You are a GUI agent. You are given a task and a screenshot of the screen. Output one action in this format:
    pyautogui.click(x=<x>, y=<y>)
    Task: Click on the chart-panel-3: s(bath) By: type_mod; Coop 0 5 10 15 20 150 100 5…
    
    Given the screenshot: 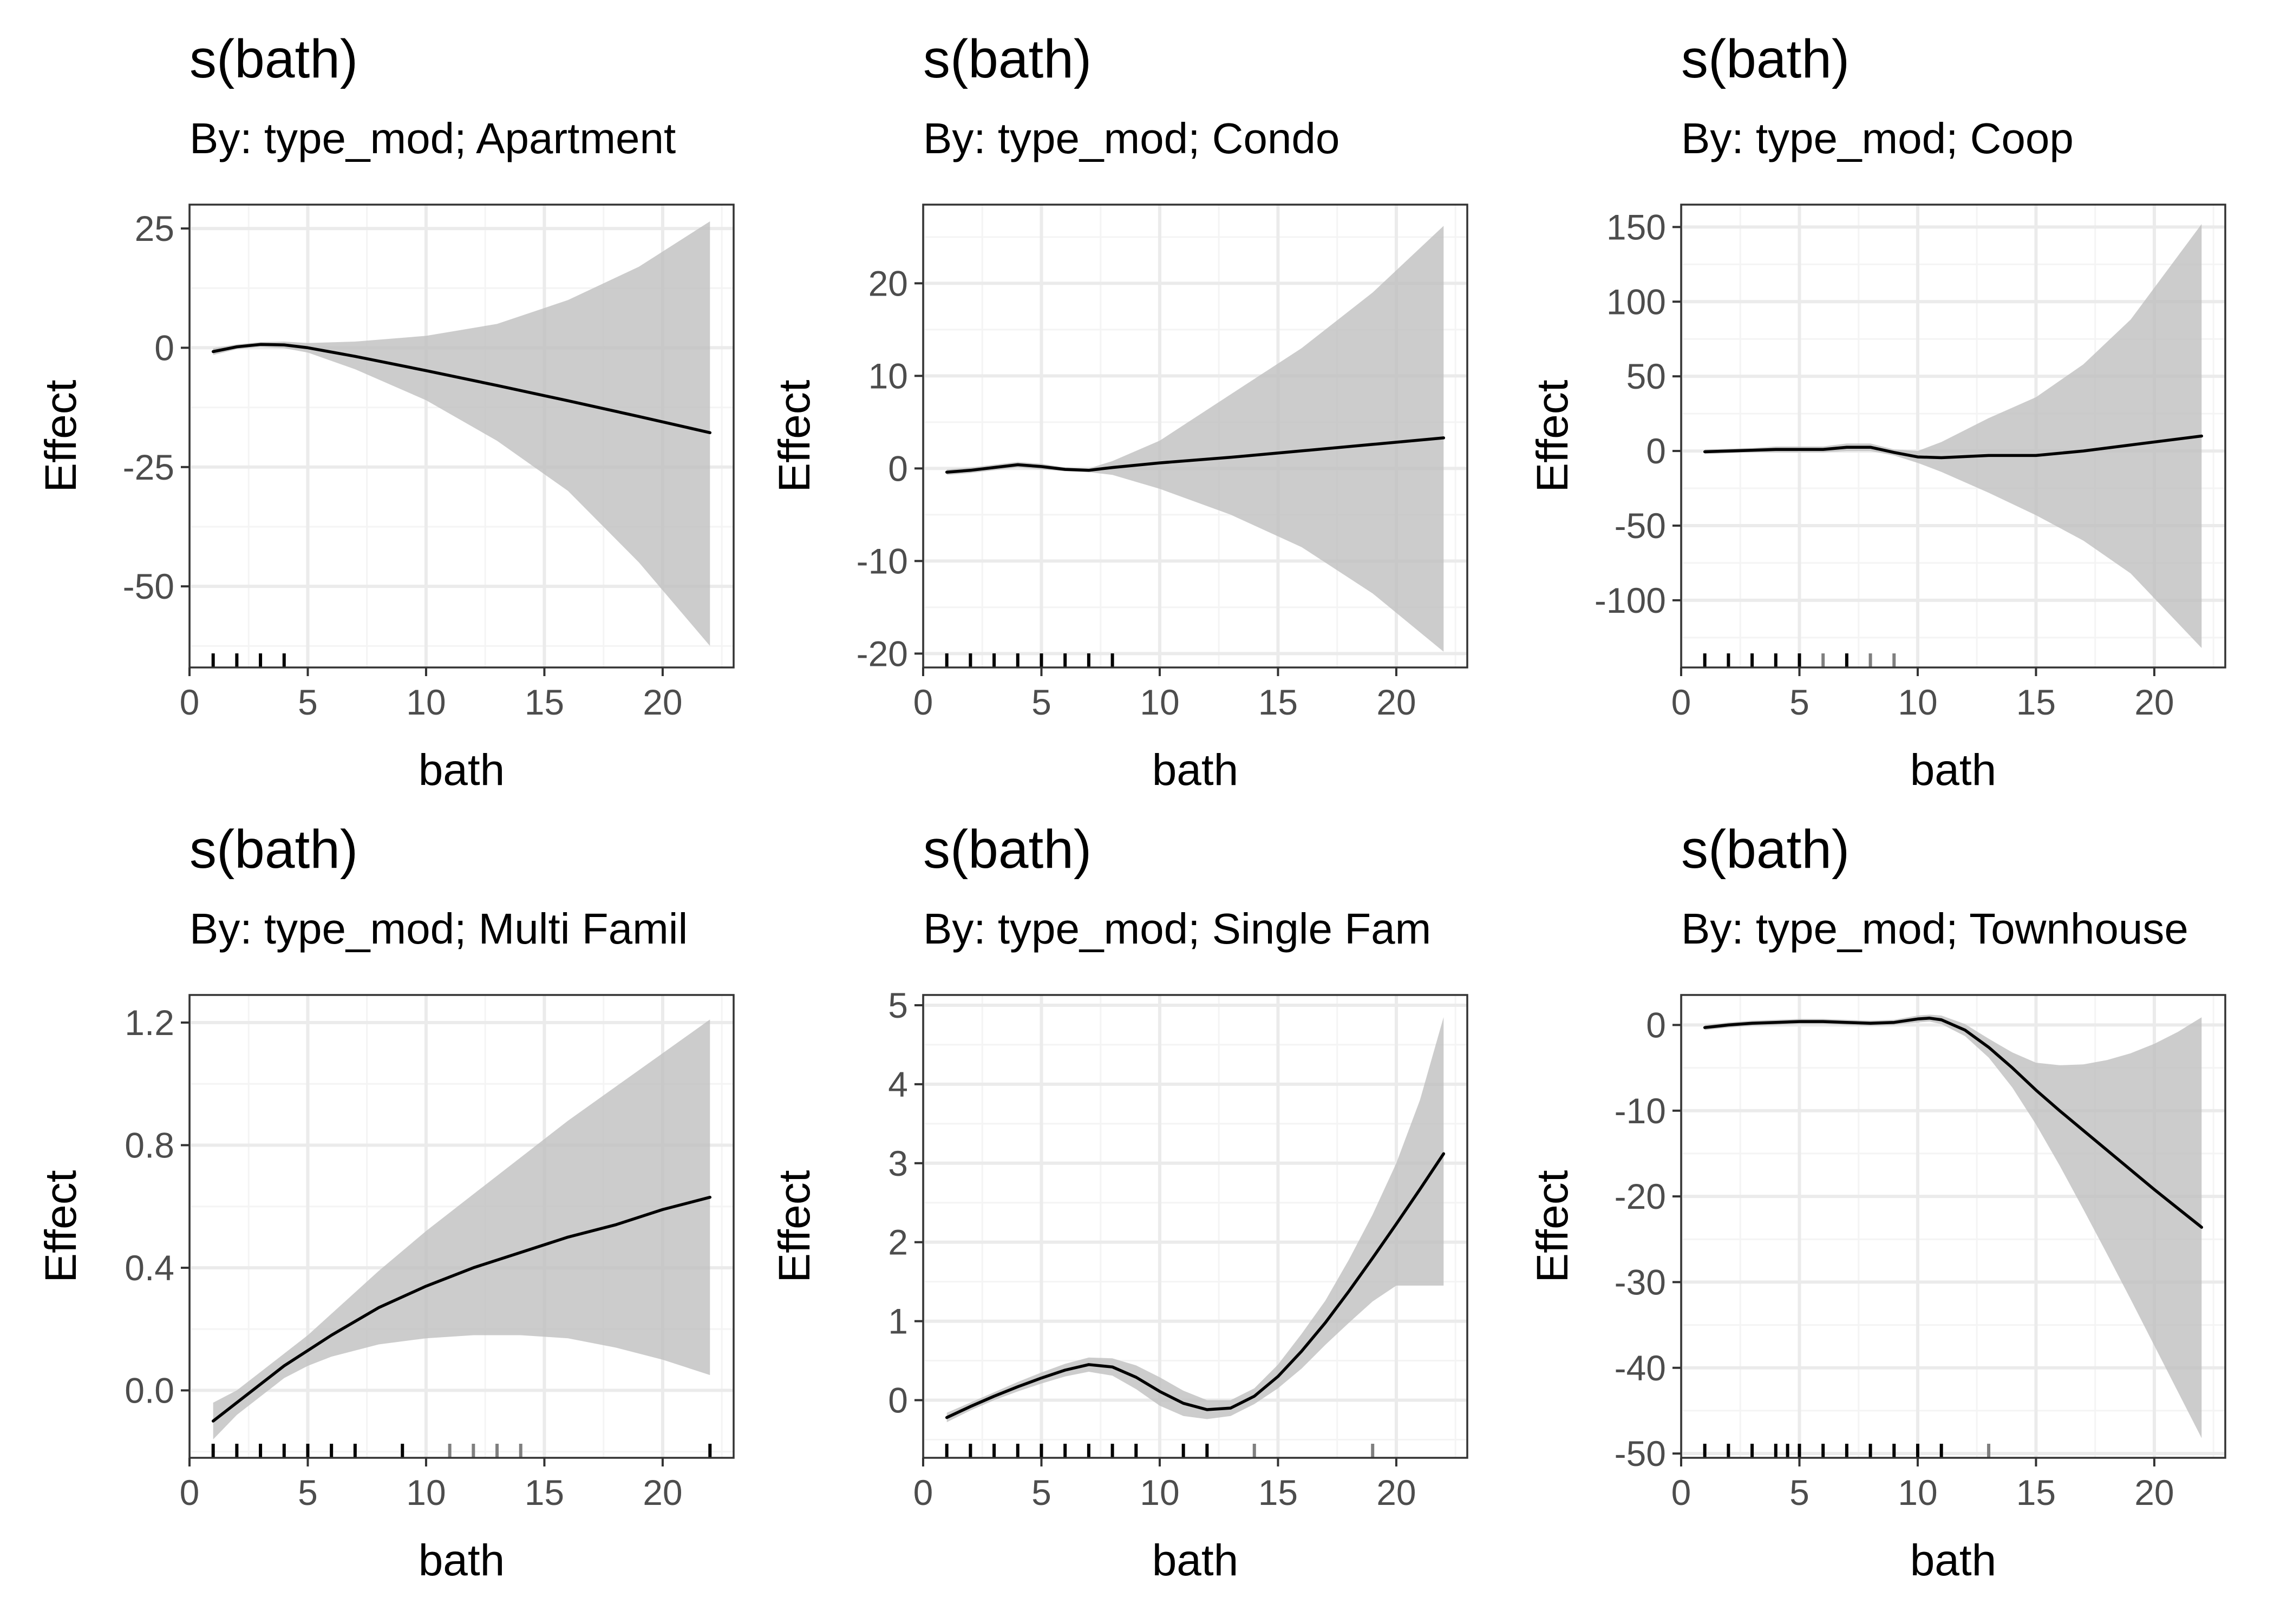 What is the action you would take?
    pyautogui.click(x=1877, y=412)
    